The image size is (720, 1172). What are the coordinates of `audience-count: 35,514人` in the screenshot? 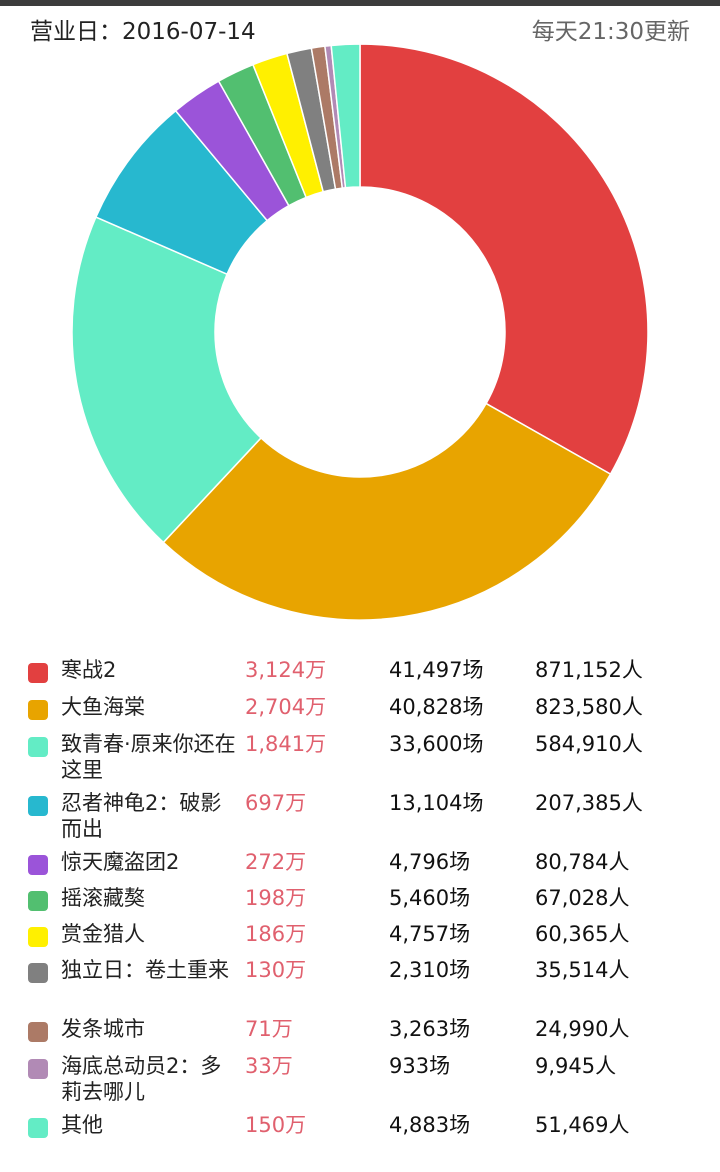 It's located at (582, 970).